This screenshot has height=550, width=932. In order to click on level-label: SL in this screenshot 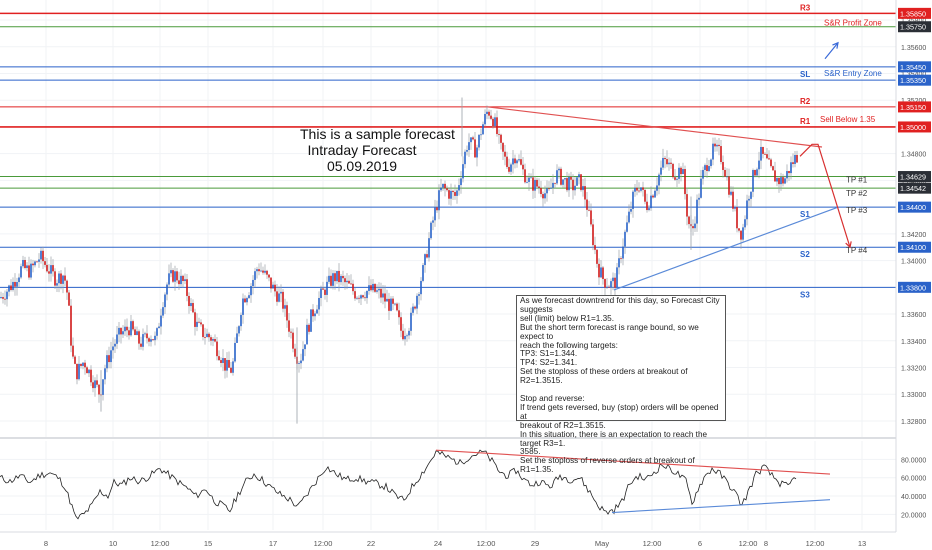, I will do `click(805, 74)`.